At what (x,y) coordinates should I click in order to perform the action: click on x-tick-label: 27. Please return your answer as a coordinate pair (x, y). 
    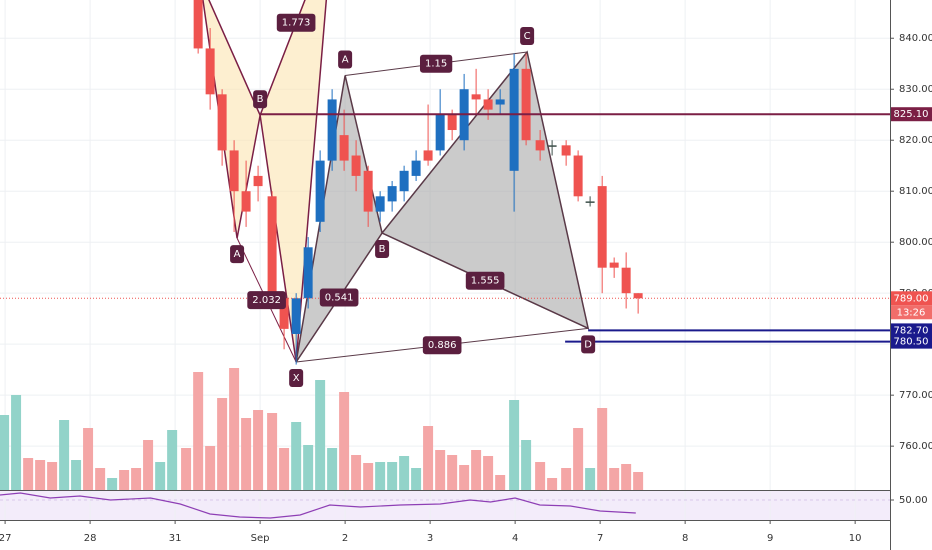
    Looking at the image, I should click on (5, 538).